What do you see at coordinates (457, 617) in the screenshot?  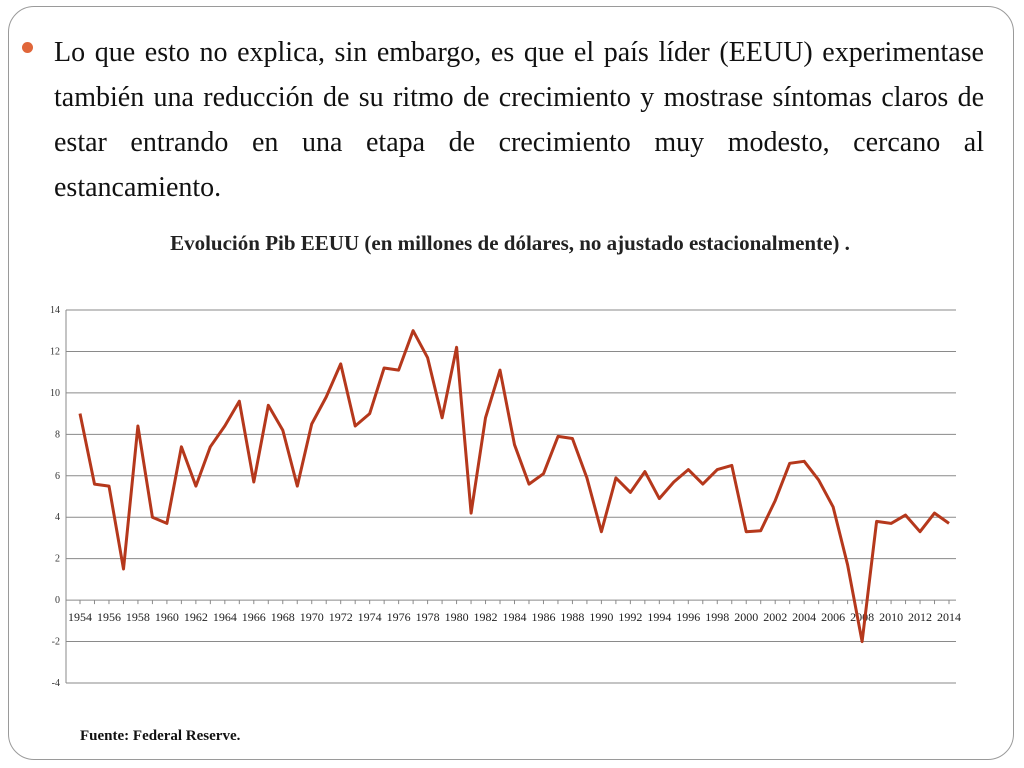 I see `x-tick-label: 1980` at bounding box center [457, 617].